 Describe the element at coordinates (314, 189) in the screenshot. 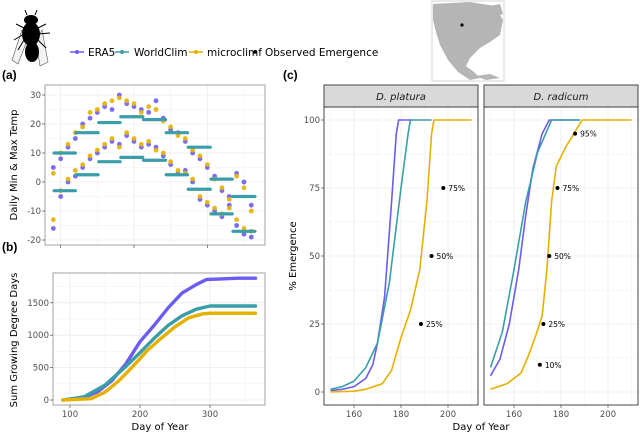

I see `y-tick-label: 75` at that location.